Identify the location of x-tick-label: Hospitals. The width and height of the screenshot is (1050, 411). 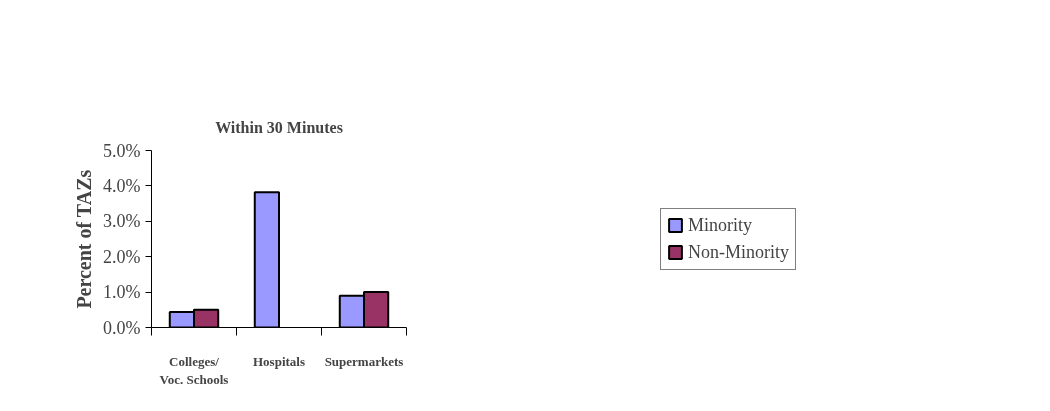
(279, 361).